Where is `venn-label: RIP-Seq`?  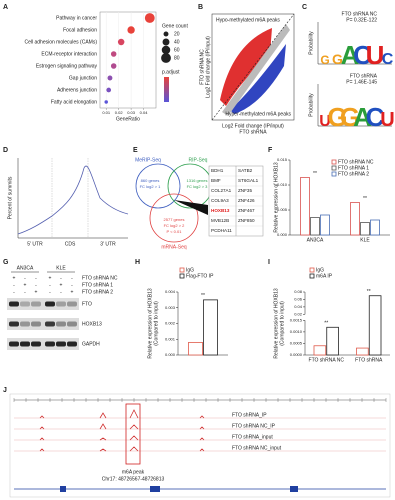
venn-label: RIP-Seq is located at coordinates (198, 160).